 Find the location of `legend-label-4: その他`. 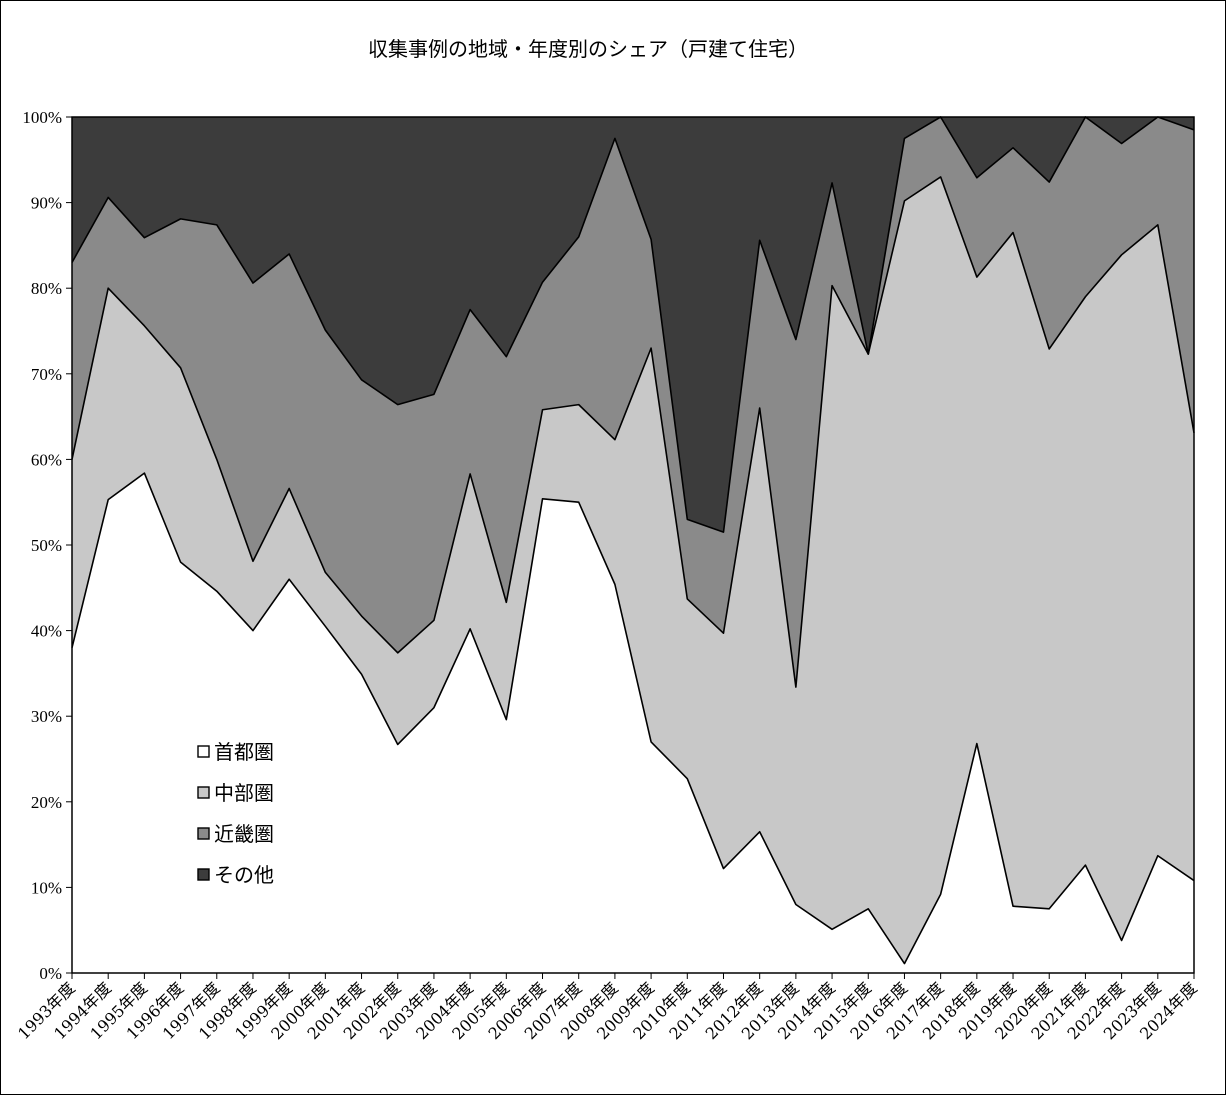

legend-label-4: その他 is located at coordinates (244, 875).